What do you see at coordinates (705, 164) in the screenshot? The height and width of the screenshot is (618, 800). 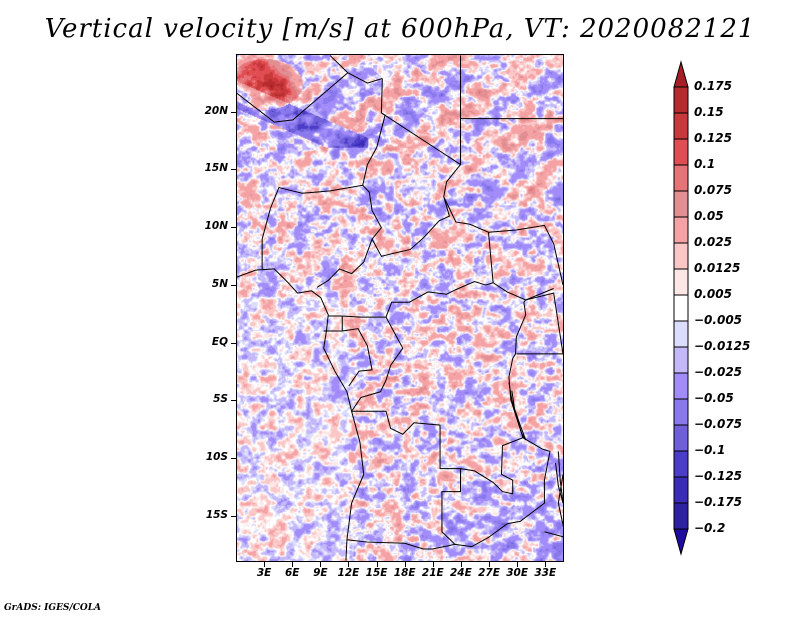 I see `colorbar-label: 0.1` at bounding box center [705, 164].